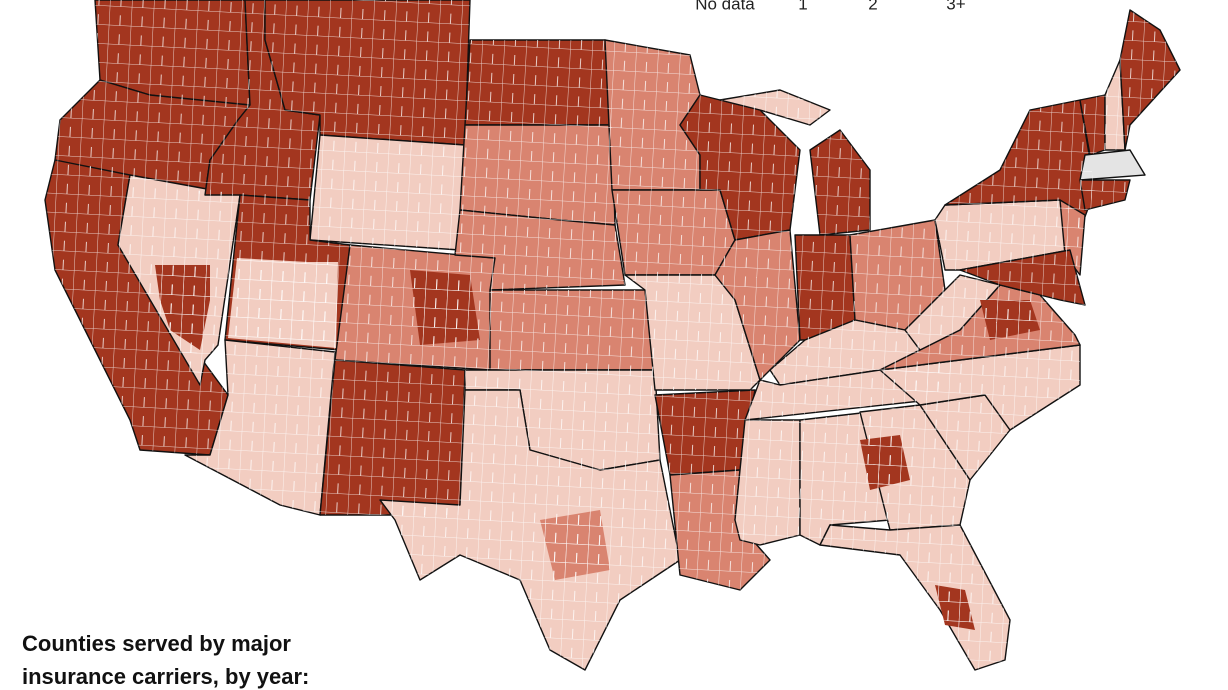 Image resolution: width=1228 pixels, height=690 pixels. I want to click on legend-label: 1, so click(802, 6).